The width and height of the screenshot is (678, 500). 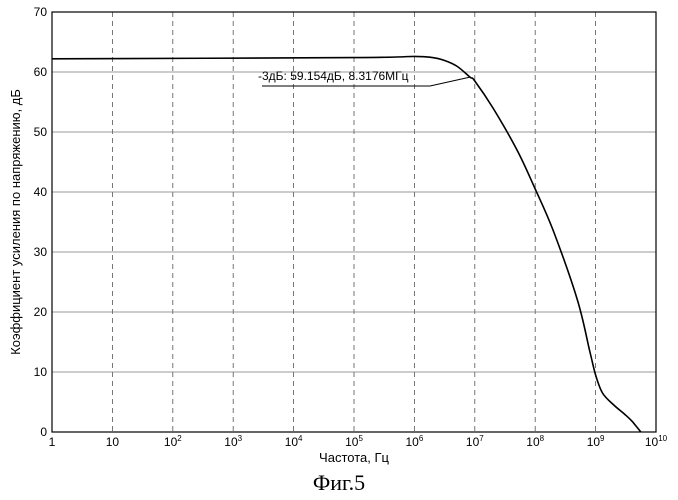 What do you see at coordinates (414, 441) in the screenshot?
I see `x-tick-label: 10⁶` at bounding box center [414, 441].